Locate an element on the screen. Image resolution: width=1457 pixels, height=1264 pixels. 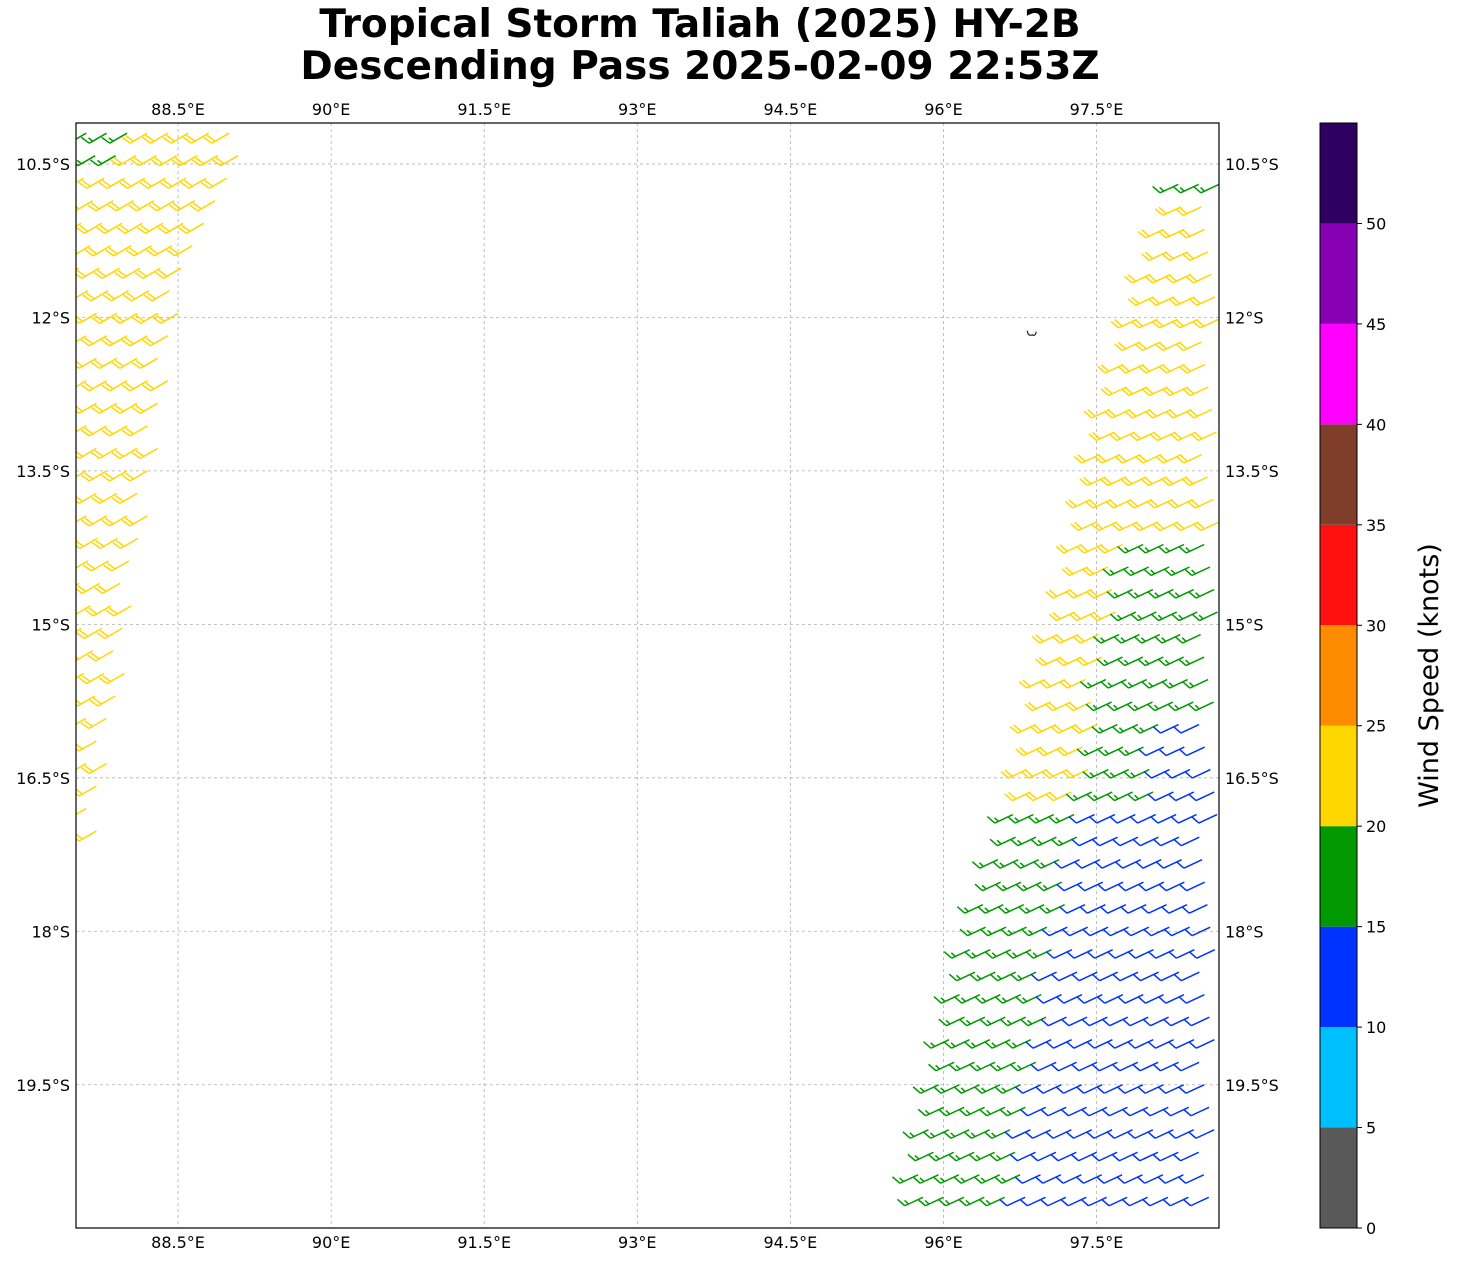
lat-tick-label-left: 18°S is located at coordinates (50, 931).